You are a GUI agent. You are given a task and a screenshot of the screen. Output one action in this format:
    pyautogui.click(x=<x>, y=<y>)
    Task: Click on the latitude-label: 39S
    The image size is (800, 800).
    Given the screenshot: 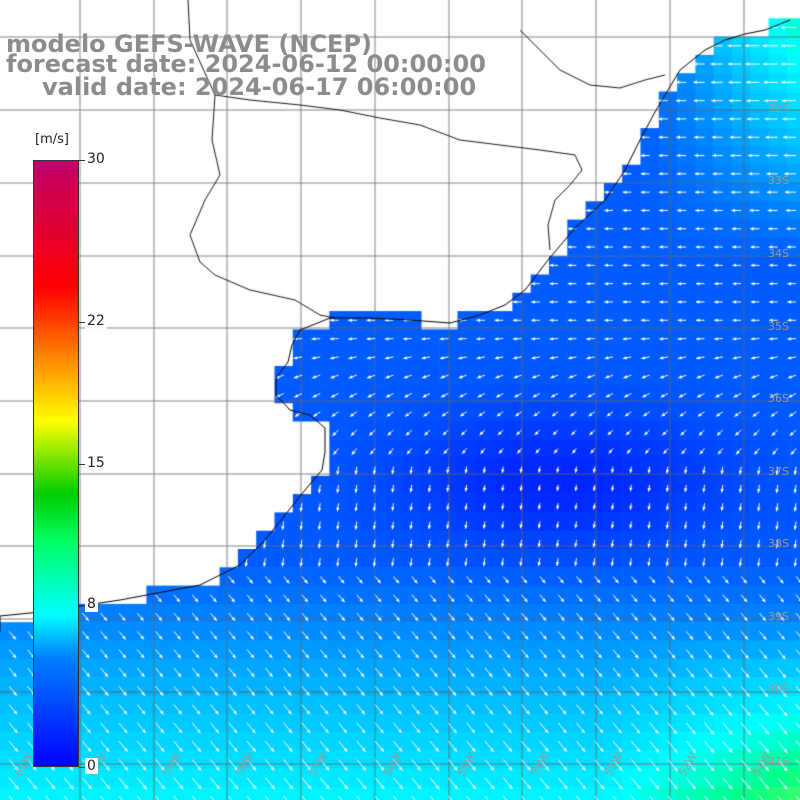 What is the action you would take?
    pyautogui.click(x=778, y=616)
    